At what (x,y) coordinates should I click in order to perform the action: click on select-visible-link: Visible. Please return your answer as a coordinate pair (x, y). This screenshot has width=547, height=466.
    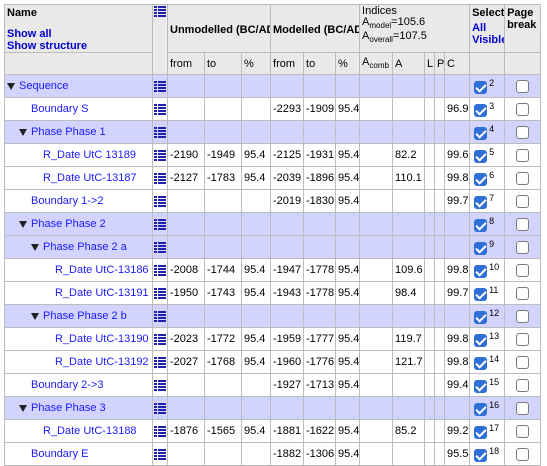
    Looking at the image, I should click on (488, 40).